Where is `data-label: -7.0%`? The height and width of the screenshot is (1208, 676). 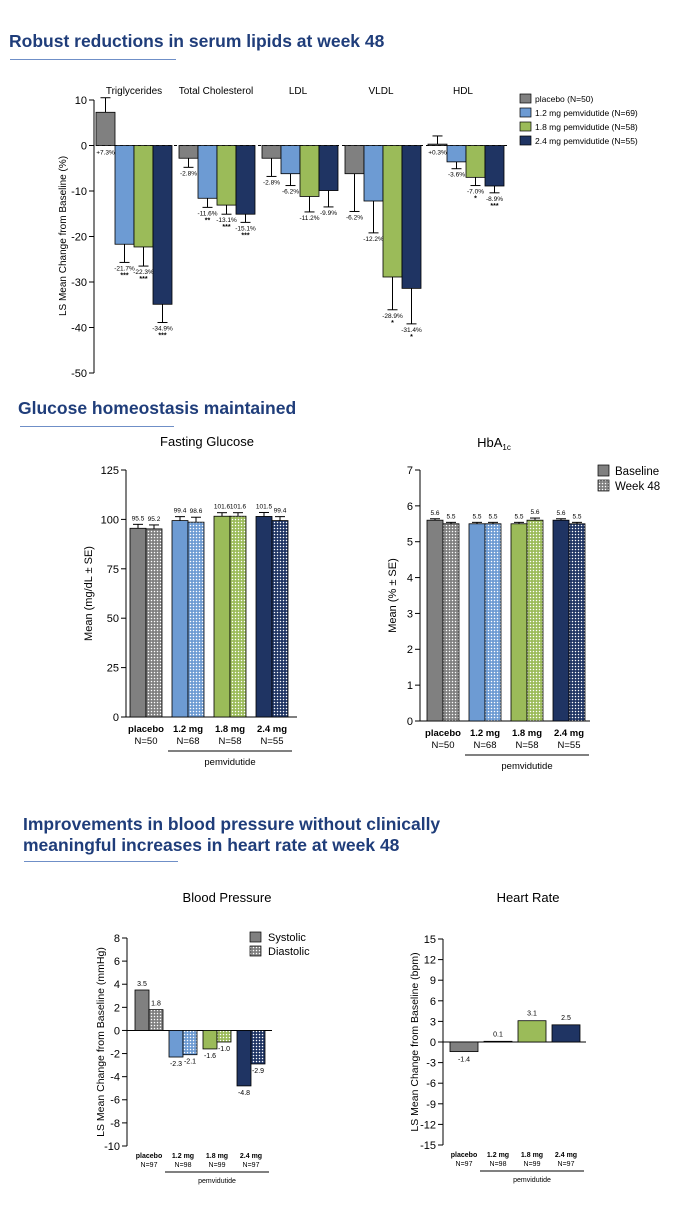
data-label: -7.0% is located at coordinates (475, 192).